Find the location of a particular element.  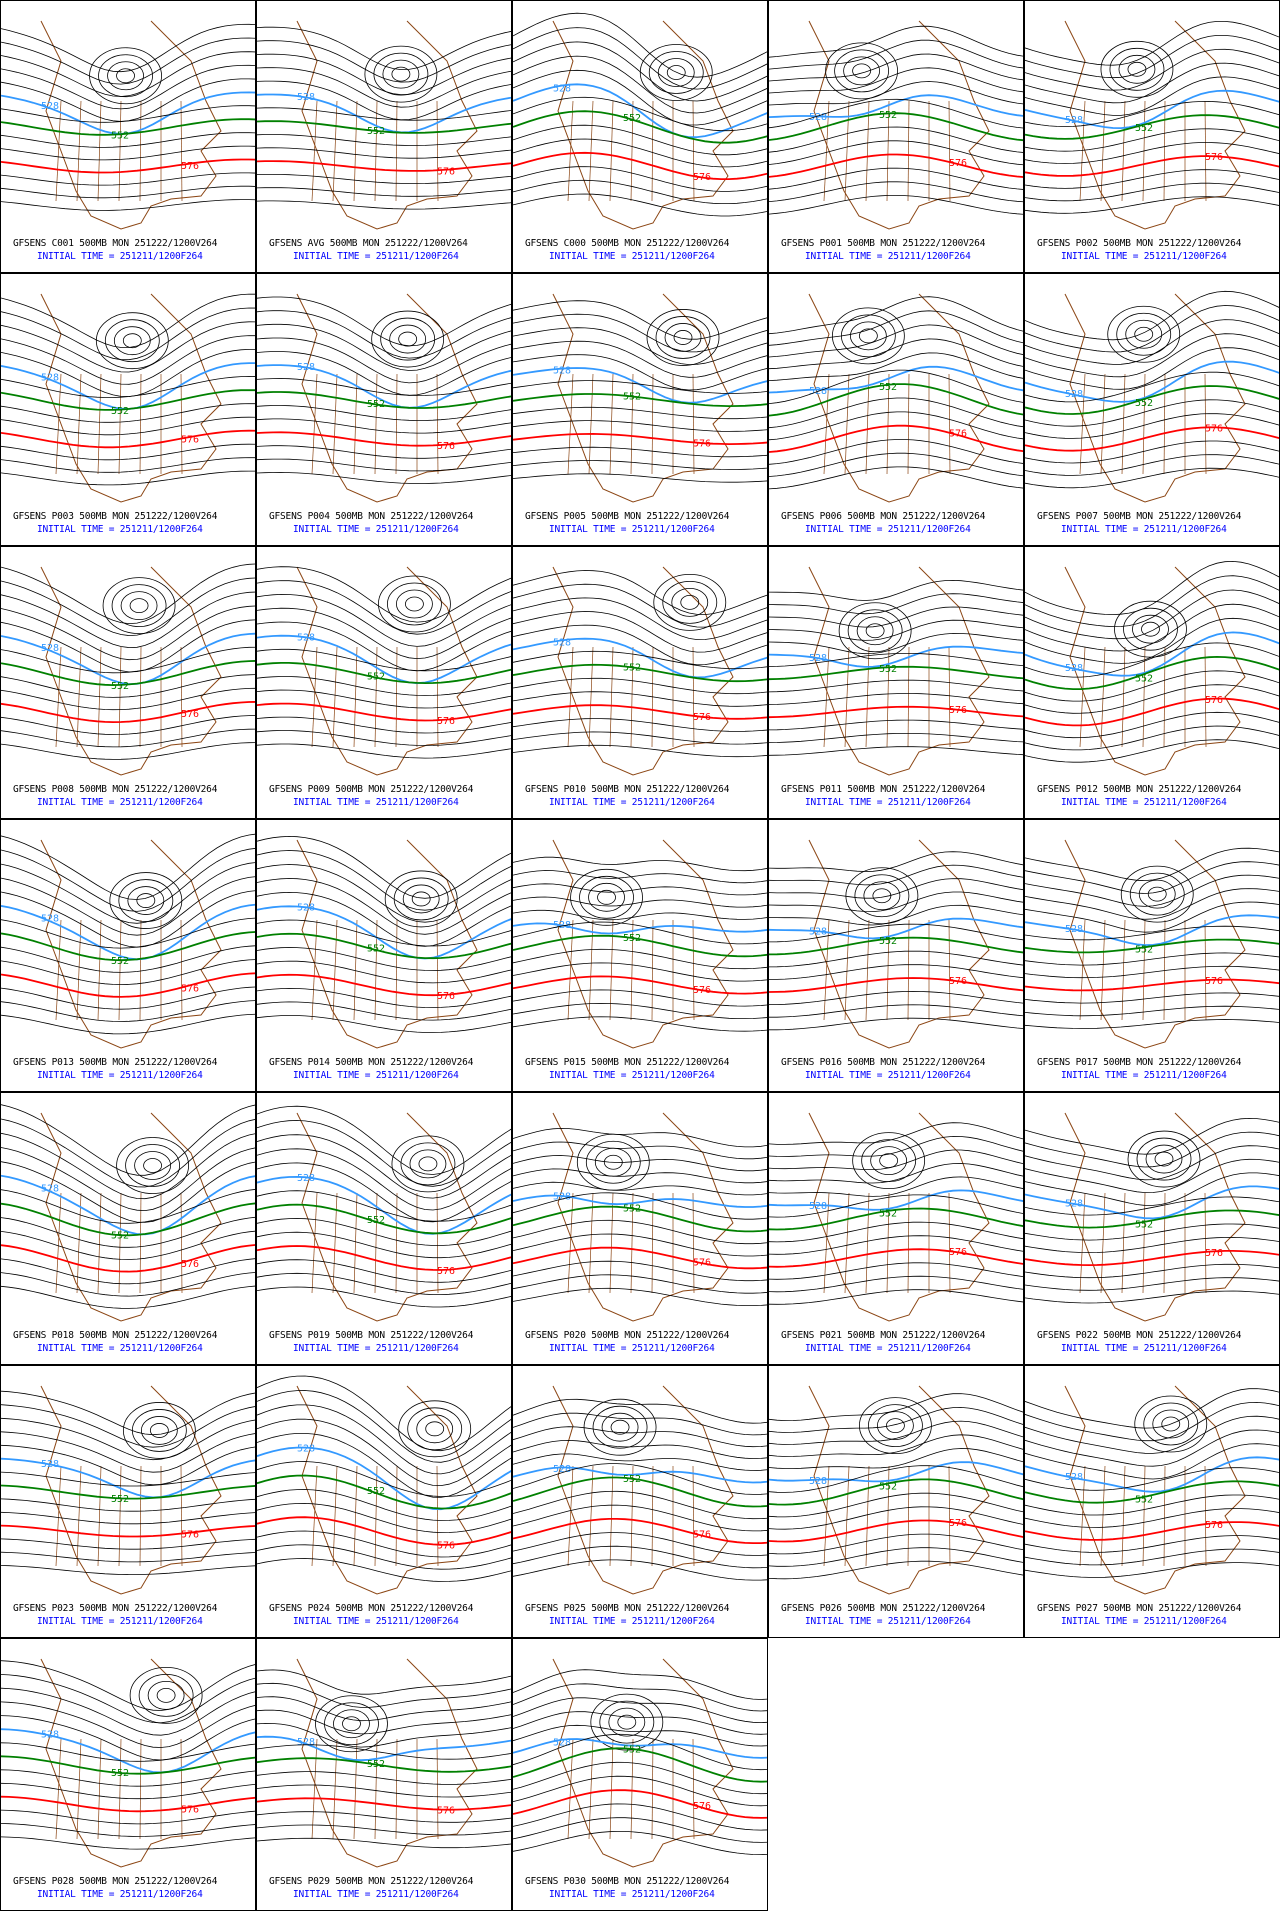

caption-model-valid: GFSENS P025 500MB MON 251222/1200V264 is located at coordinates (627, 1608).